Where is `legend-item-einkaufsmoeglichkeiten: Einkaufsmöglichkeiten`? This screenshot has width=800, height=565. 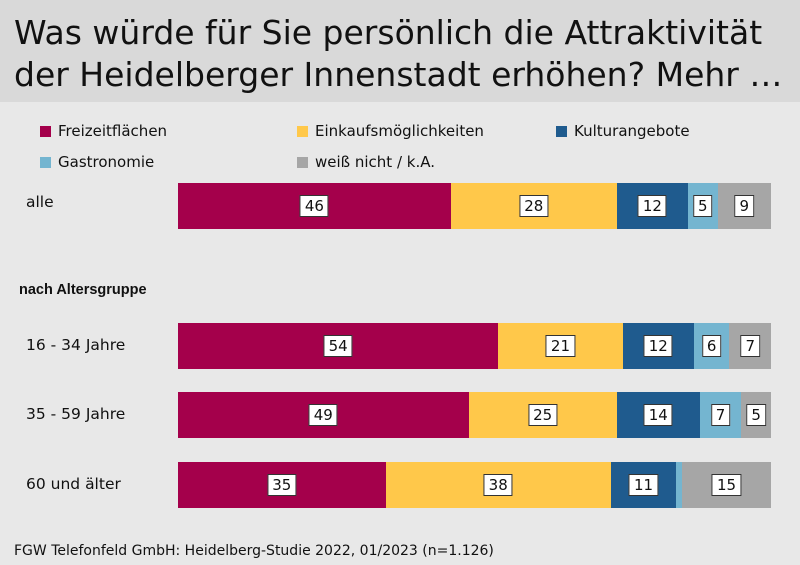
legend-item-einkaufsmoeglichkeiten: Einkaufsmöglichkeiten is located at coordinates (390, 131).